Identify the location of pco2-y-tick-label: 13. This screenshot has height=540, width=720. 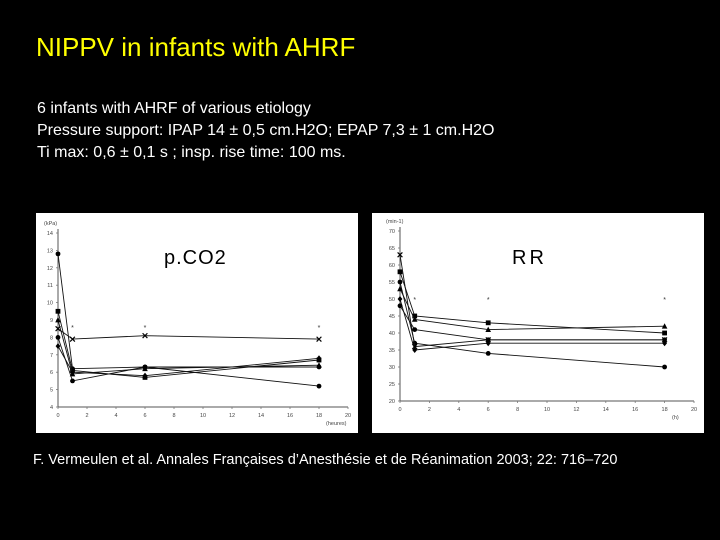
(50, 251).